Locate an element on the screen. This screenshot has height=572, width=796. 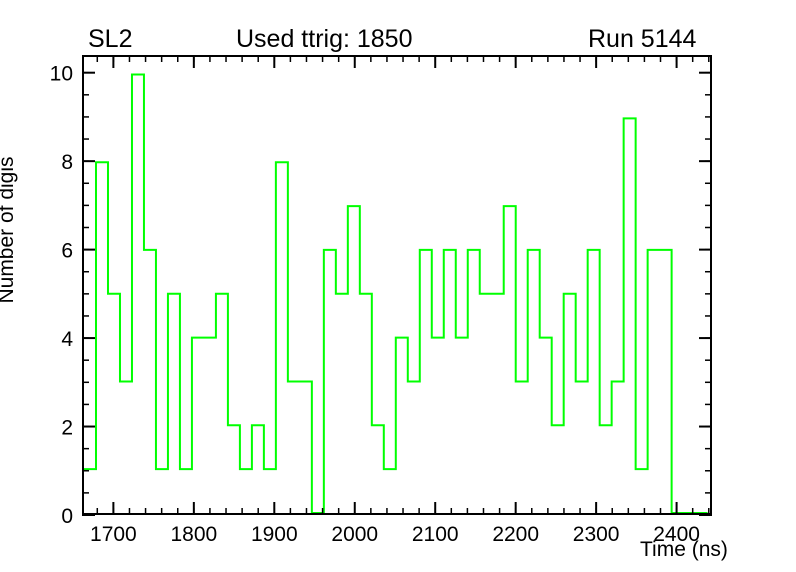
svg-text: 2200 is located at coordinates (515, 534).